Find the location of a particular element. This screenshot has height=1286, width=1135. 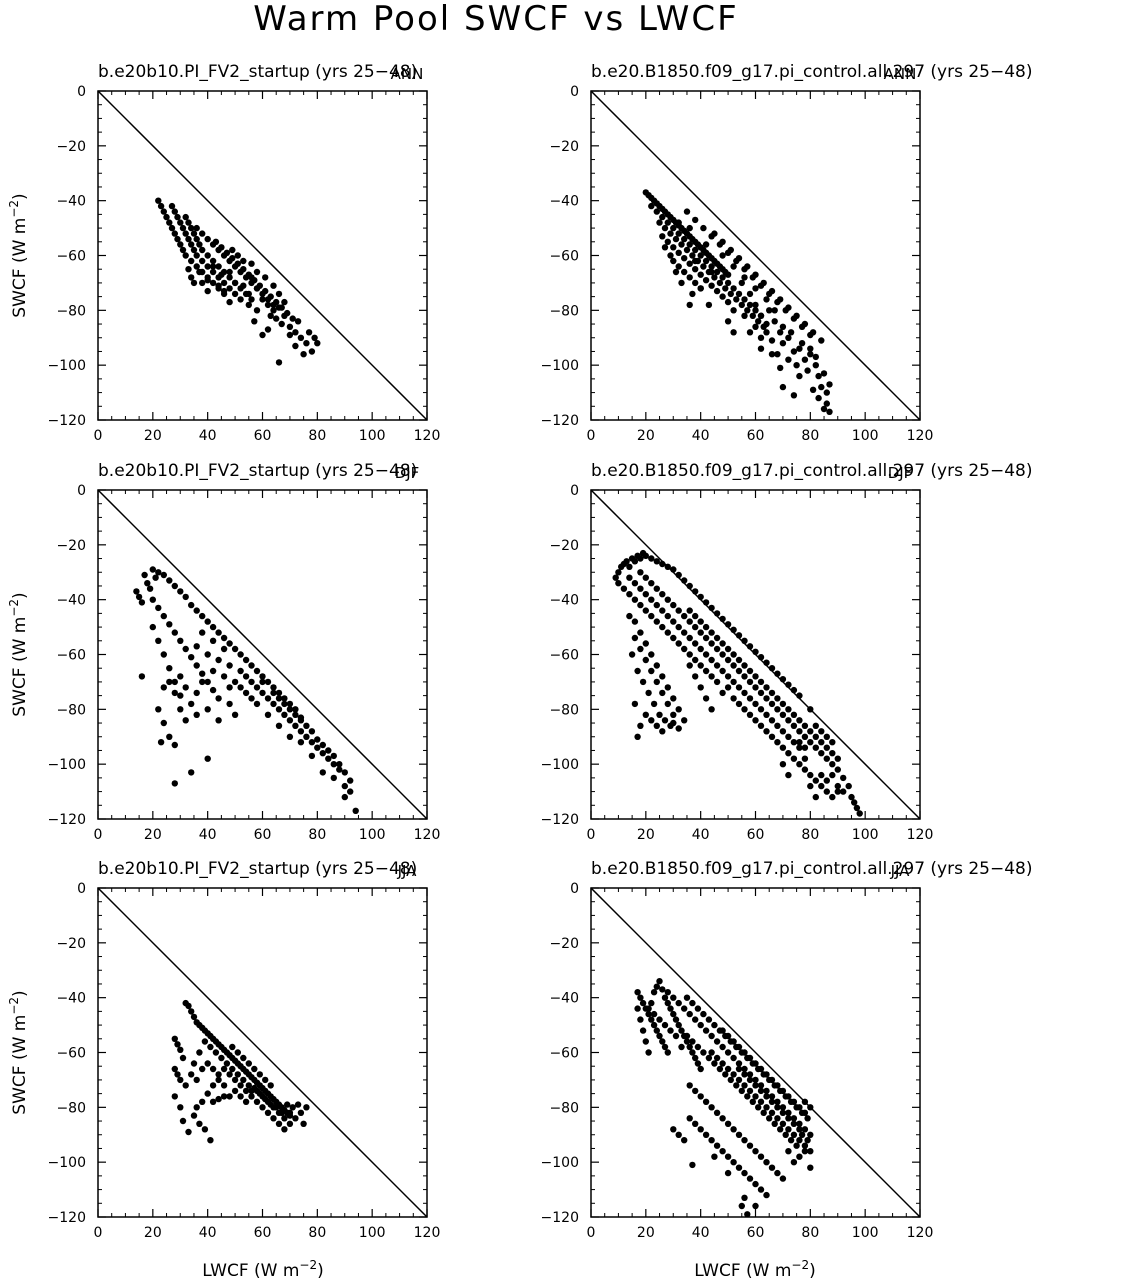

x-tick-label: 100 is located at coordinates (372, 1233).